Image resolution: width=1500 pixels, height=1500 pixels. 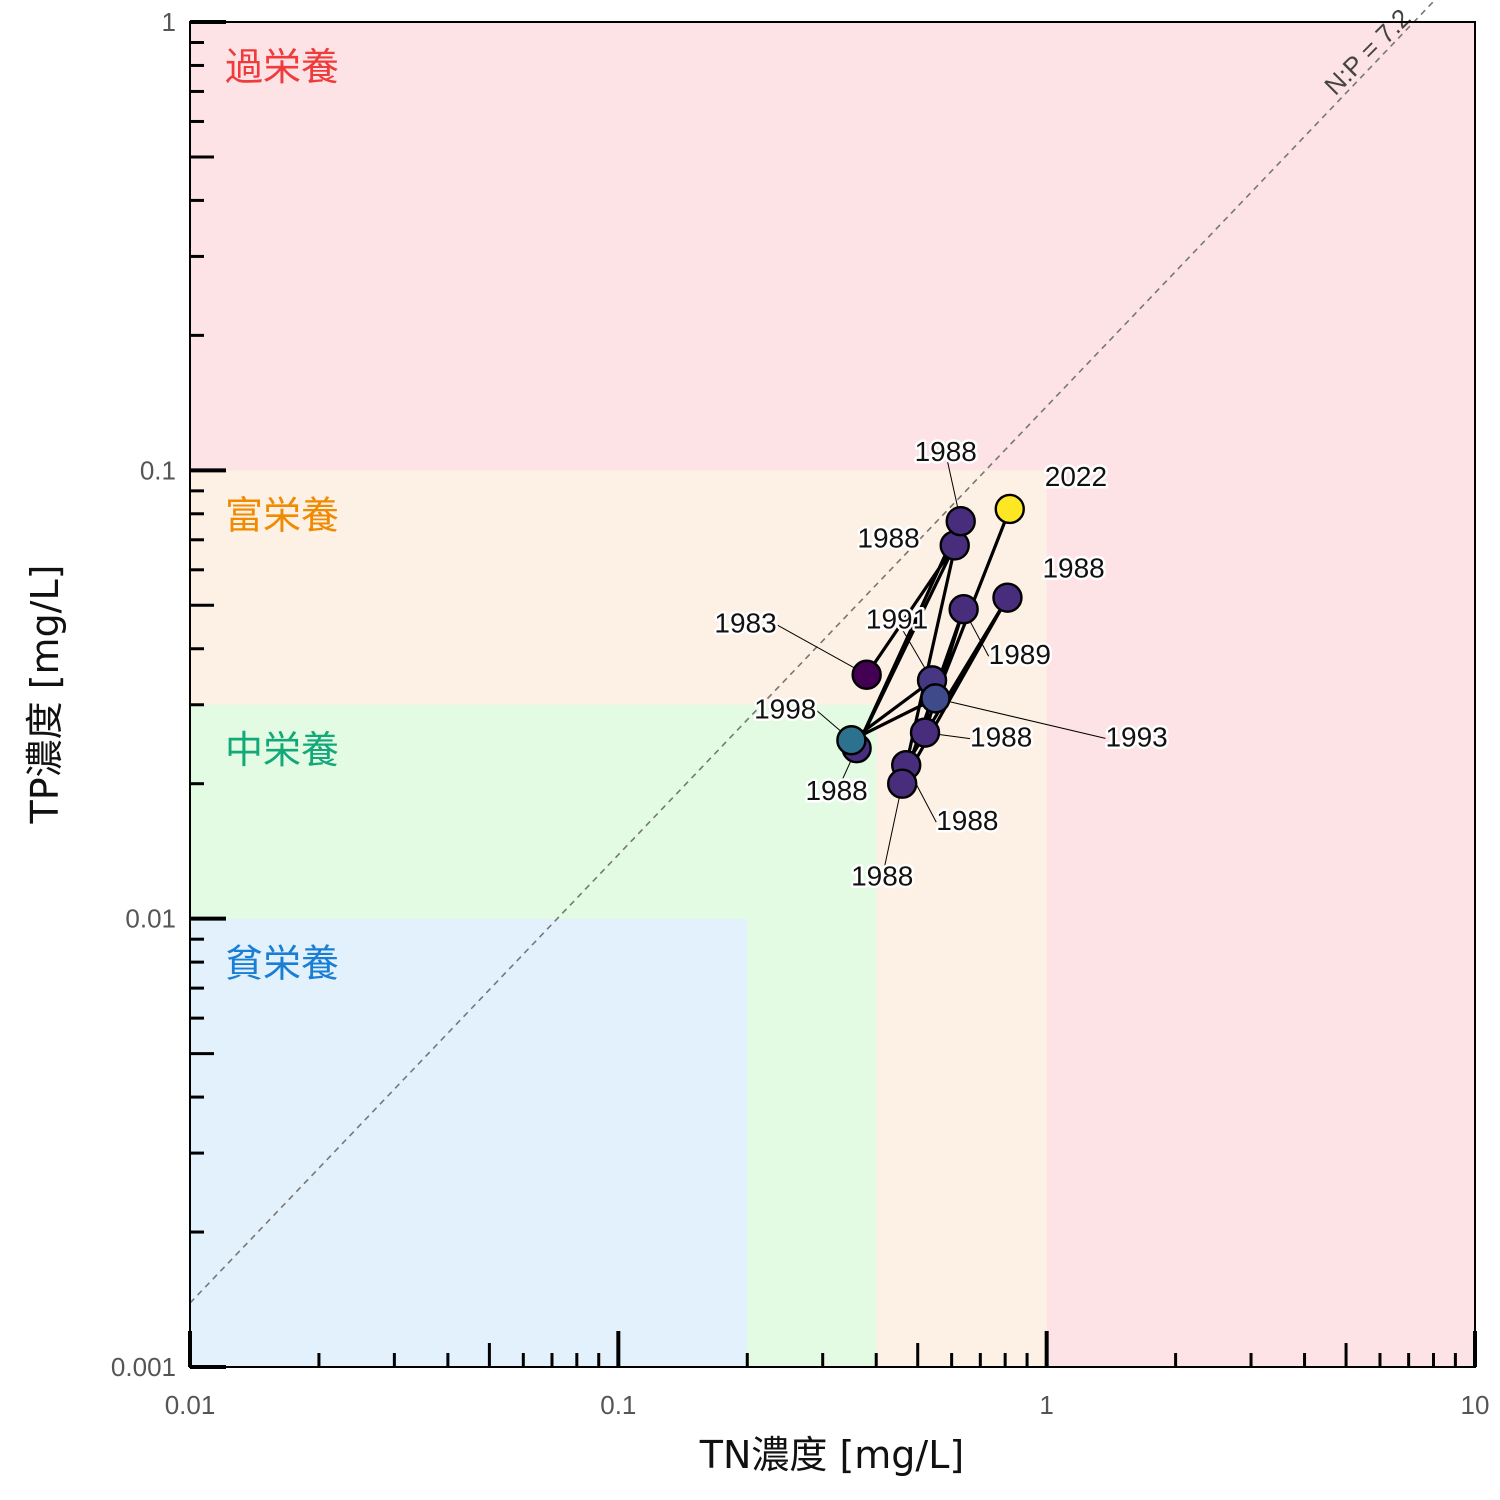 What do you see at coordinates (897, 618) in the screenshot?
I see `point-label: 1991` at bounding box center [897, 618].